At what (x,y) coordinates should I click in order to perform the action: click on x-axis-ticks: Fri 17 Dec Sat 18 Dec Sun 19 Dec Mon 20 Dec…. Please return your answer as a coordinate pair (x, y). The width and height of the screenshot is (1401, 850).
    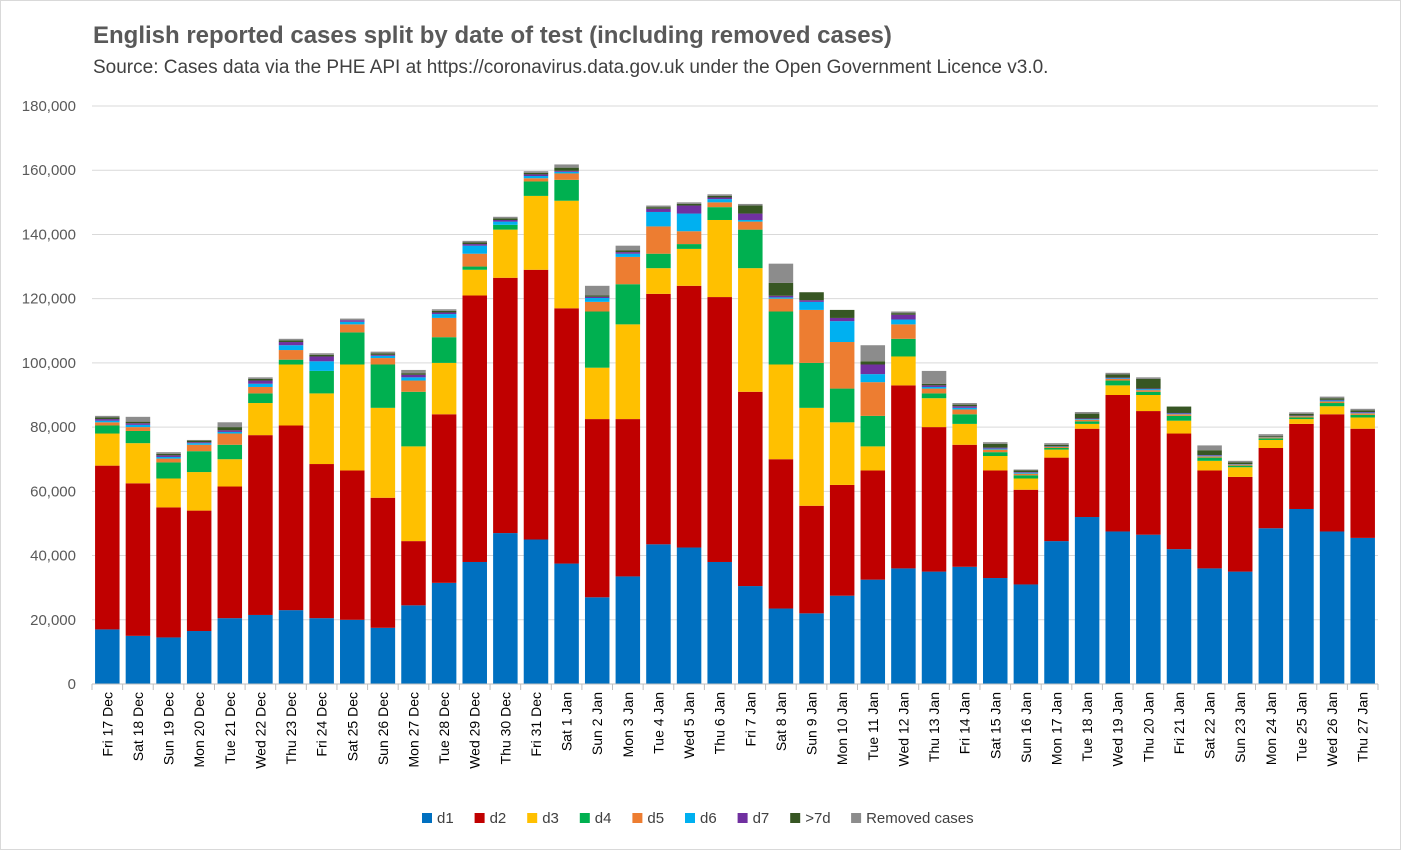
    Looking at the image, I should click on (735, 726).